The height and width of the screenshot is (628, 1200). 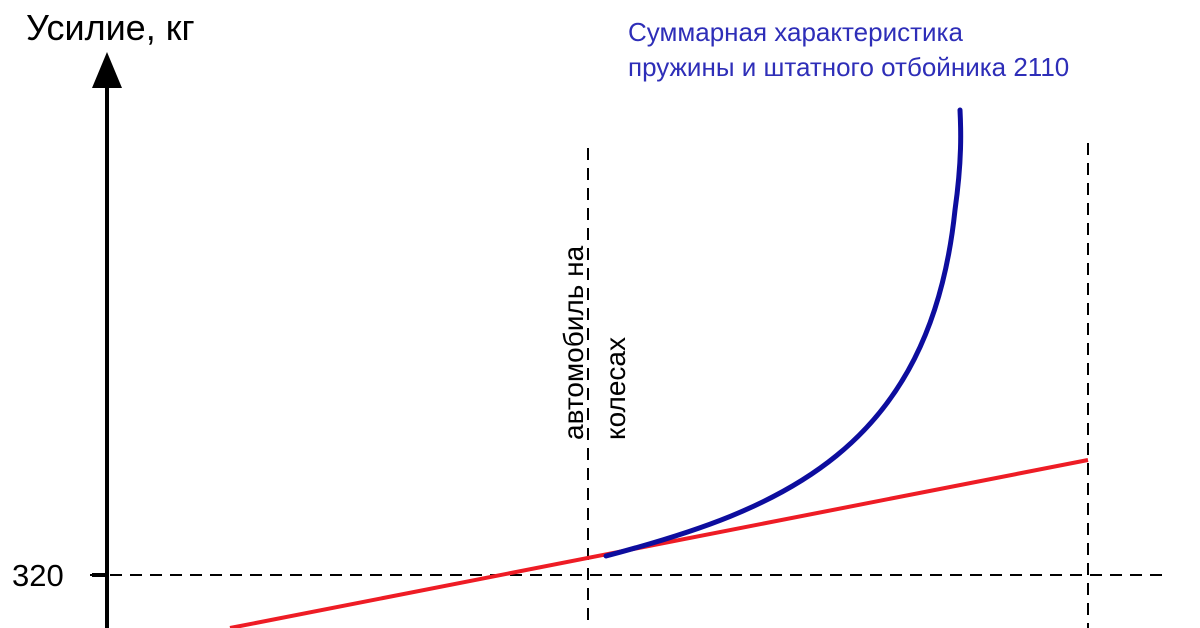 What do you see at coordinates (38, 575) in the screenshot?
I see `y-tick-label-320: 320` at bounding box center [38, 575].